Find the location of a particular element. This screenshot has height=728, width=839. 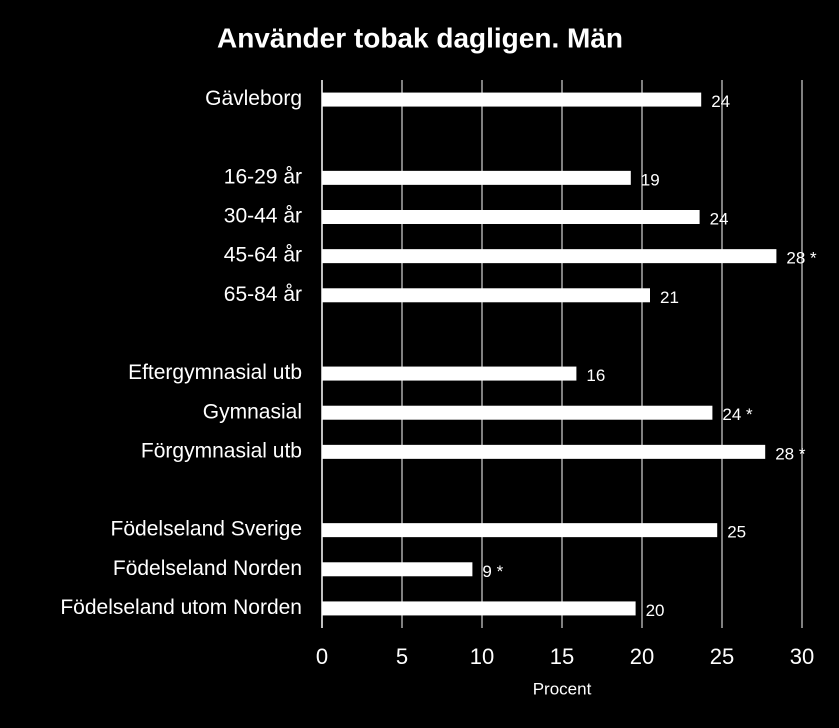

x-tick-label: 30 is located at coordinates (802, 656).